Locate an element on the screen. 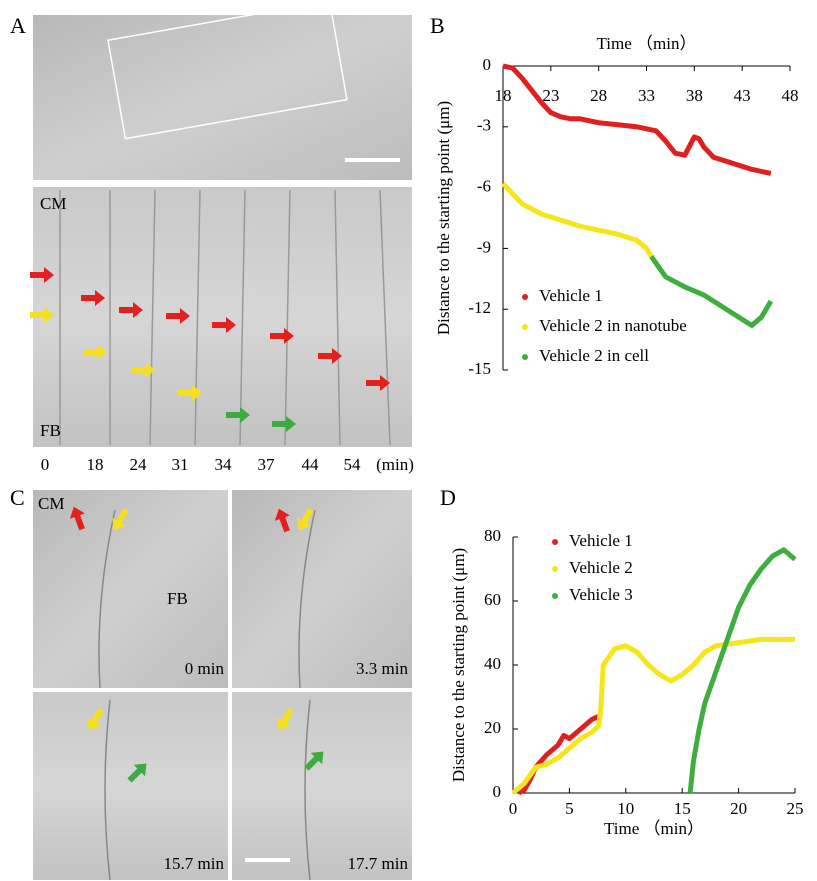 This screenshot has height=881, width=817. time-label: 18 is located at coordinates (95, 464).